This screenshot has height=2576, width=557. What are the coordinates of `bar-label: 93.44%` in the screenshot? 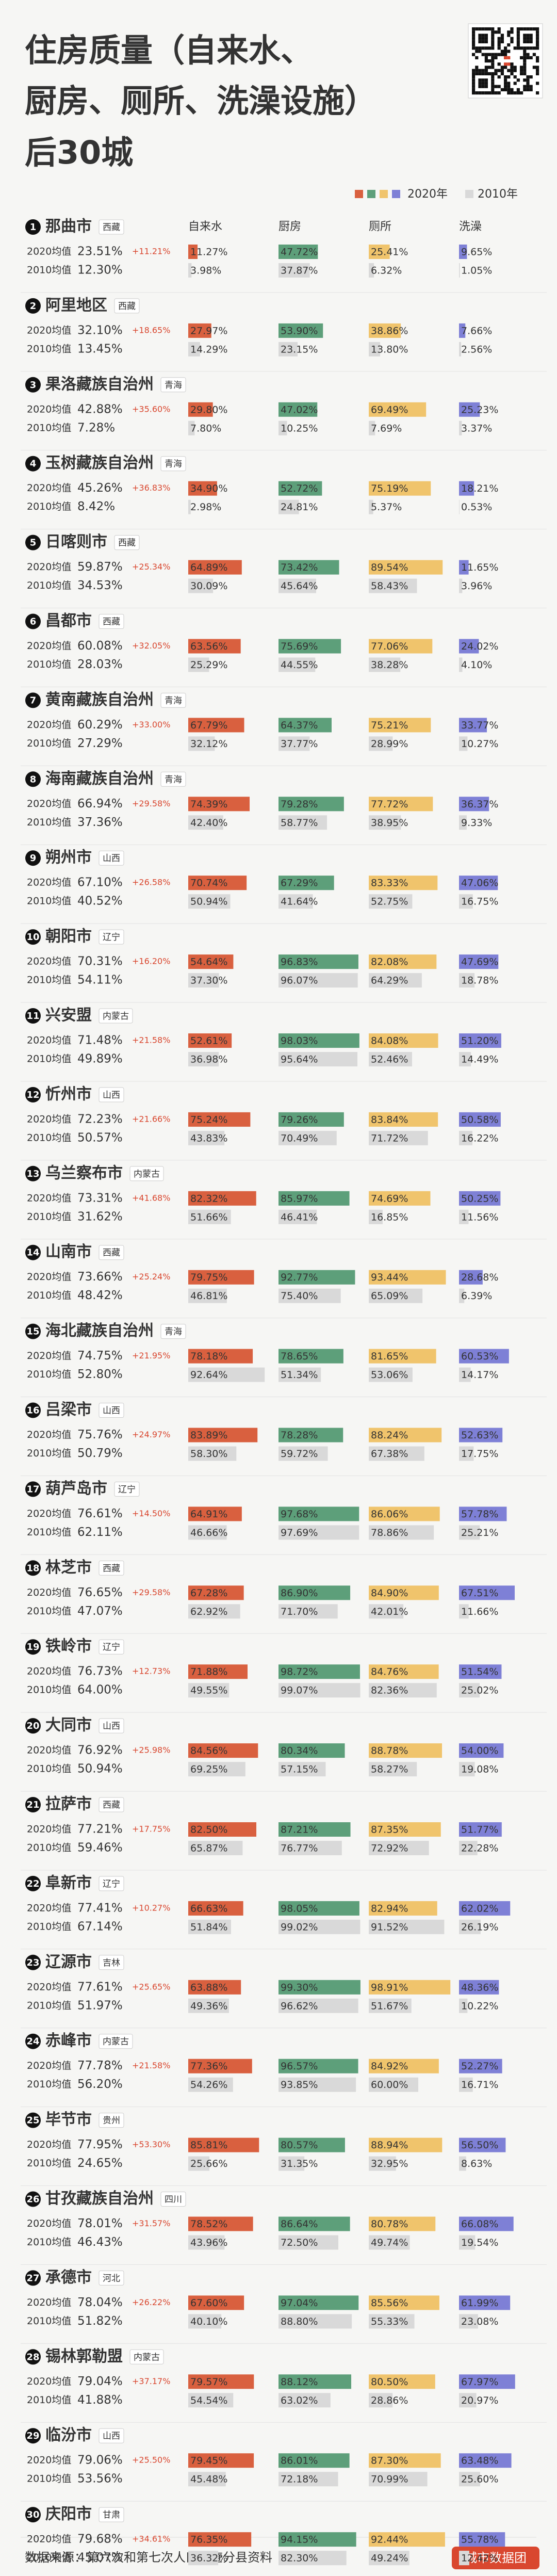 It's located at (389, 1277).